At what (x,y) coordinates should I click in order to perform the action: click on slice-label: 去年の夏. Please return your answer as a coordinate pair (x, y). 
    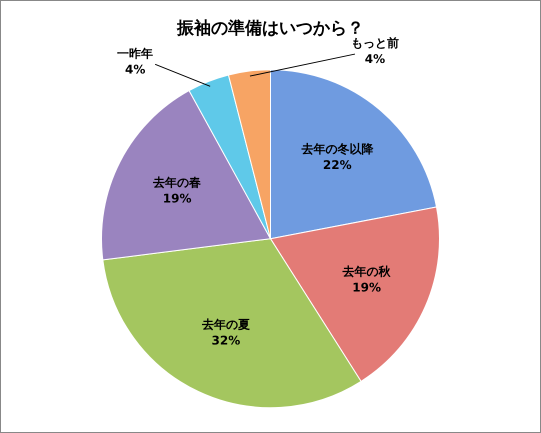
    Looking at the image, I should click on (225, 325).